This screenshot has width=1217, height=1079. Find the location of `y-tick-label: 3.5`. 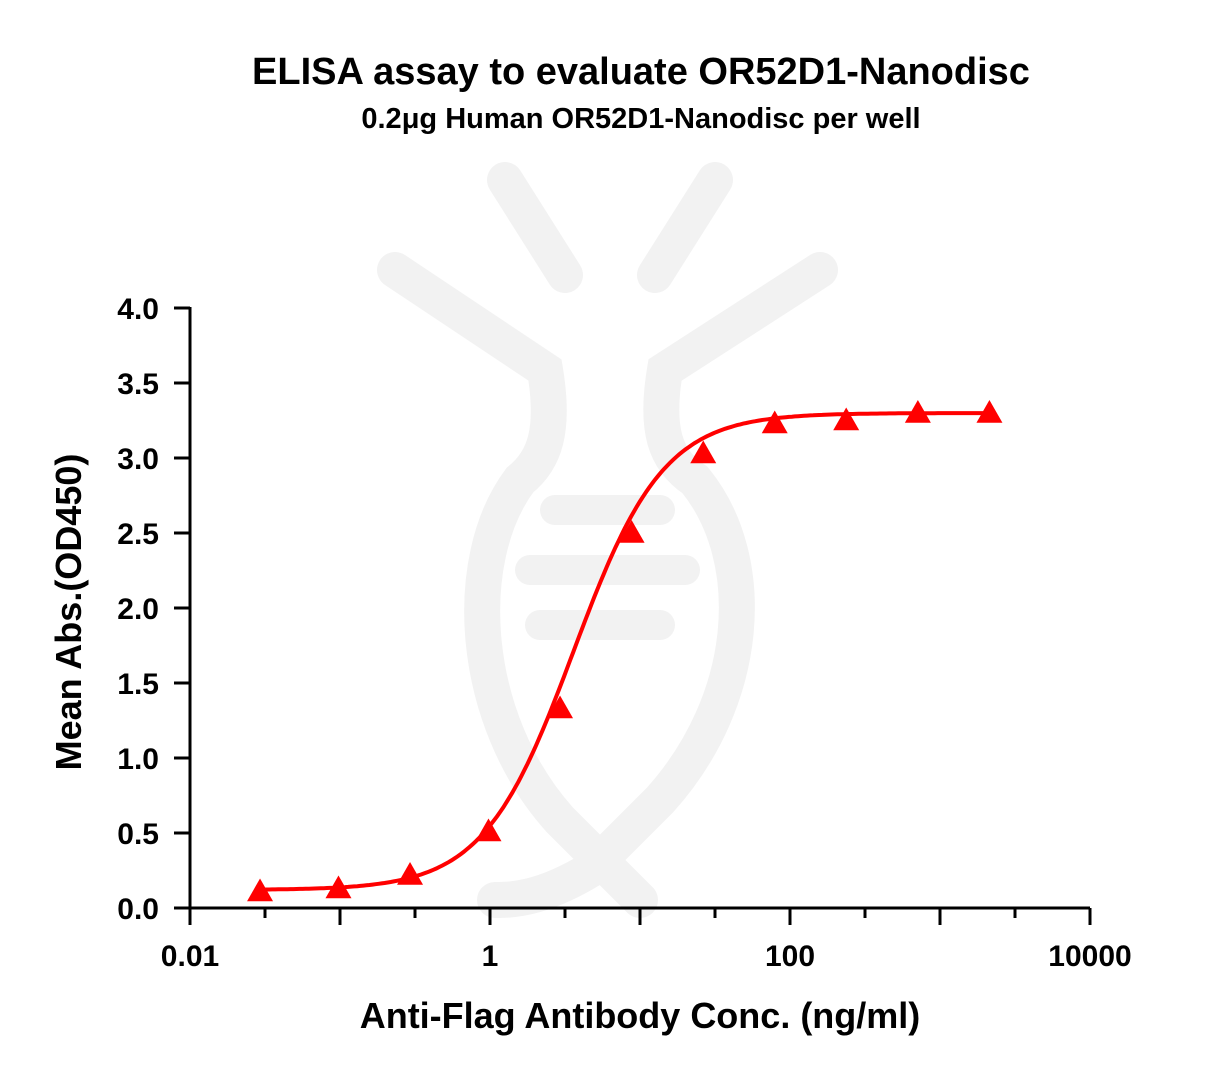

y-tick-label: 3.5 is located at coordinates (138, 384).